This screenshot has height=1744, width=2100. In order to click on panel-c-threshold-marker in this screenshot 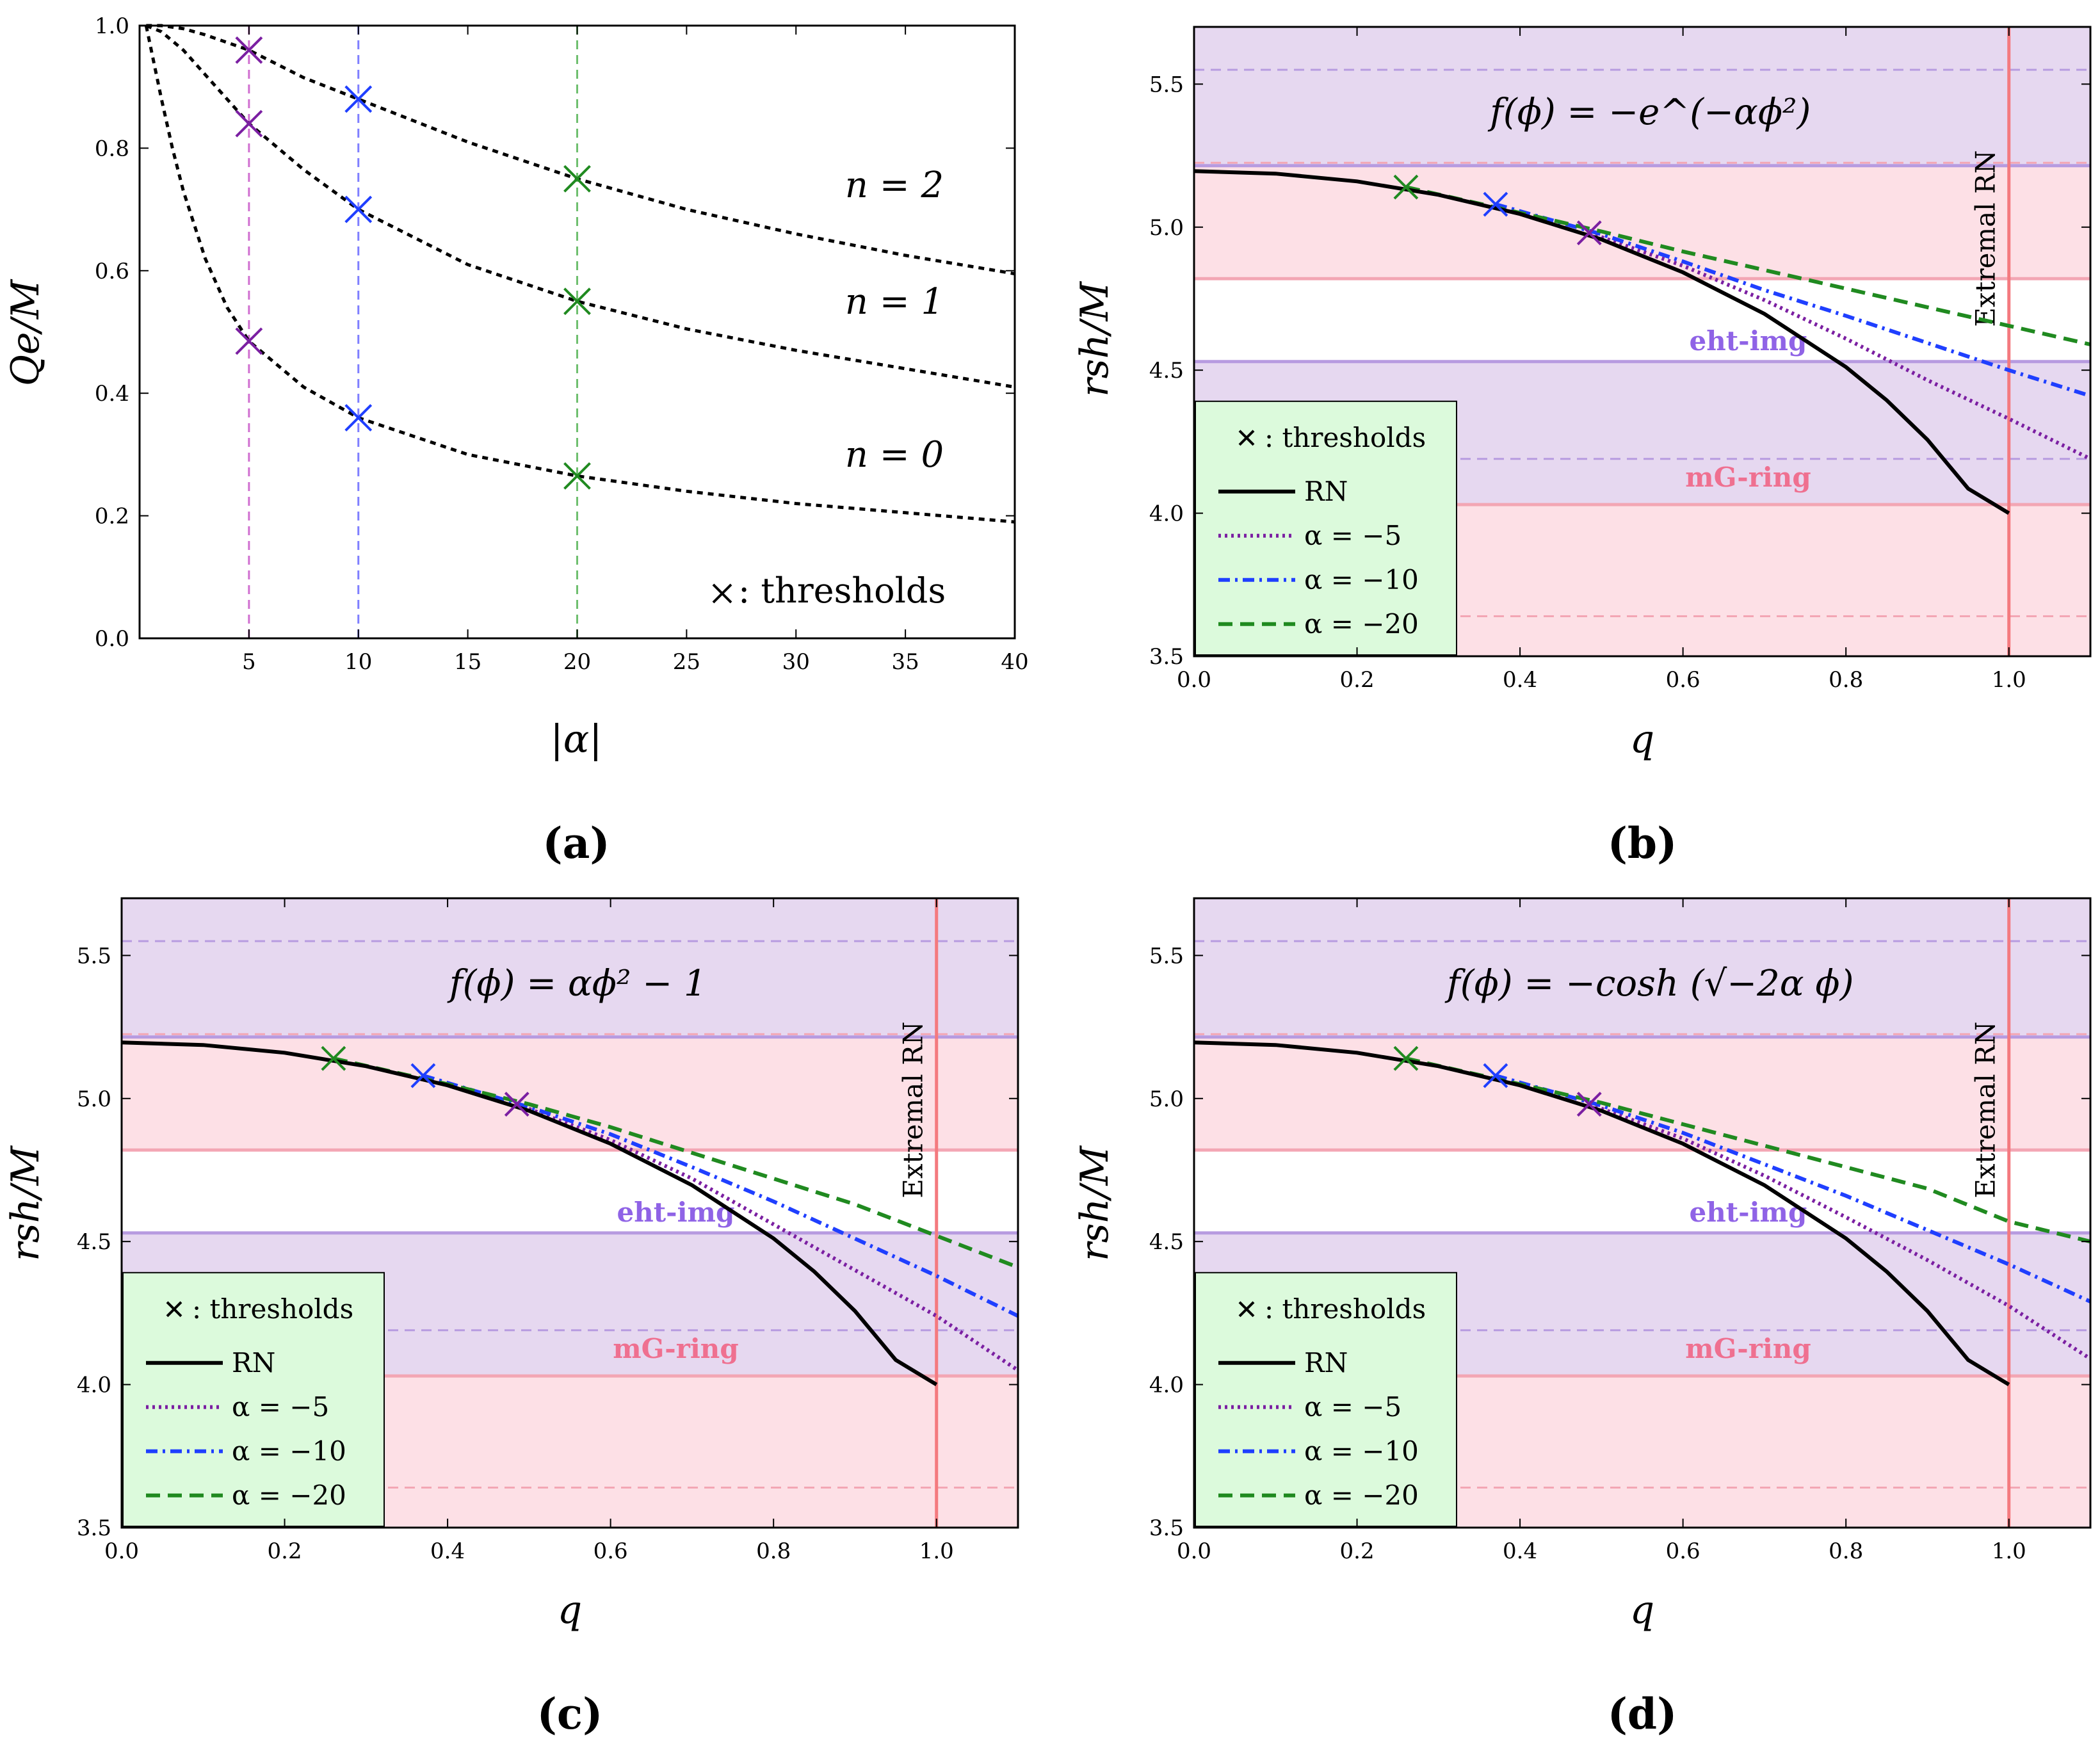, I will do `click(516, 1104)`.